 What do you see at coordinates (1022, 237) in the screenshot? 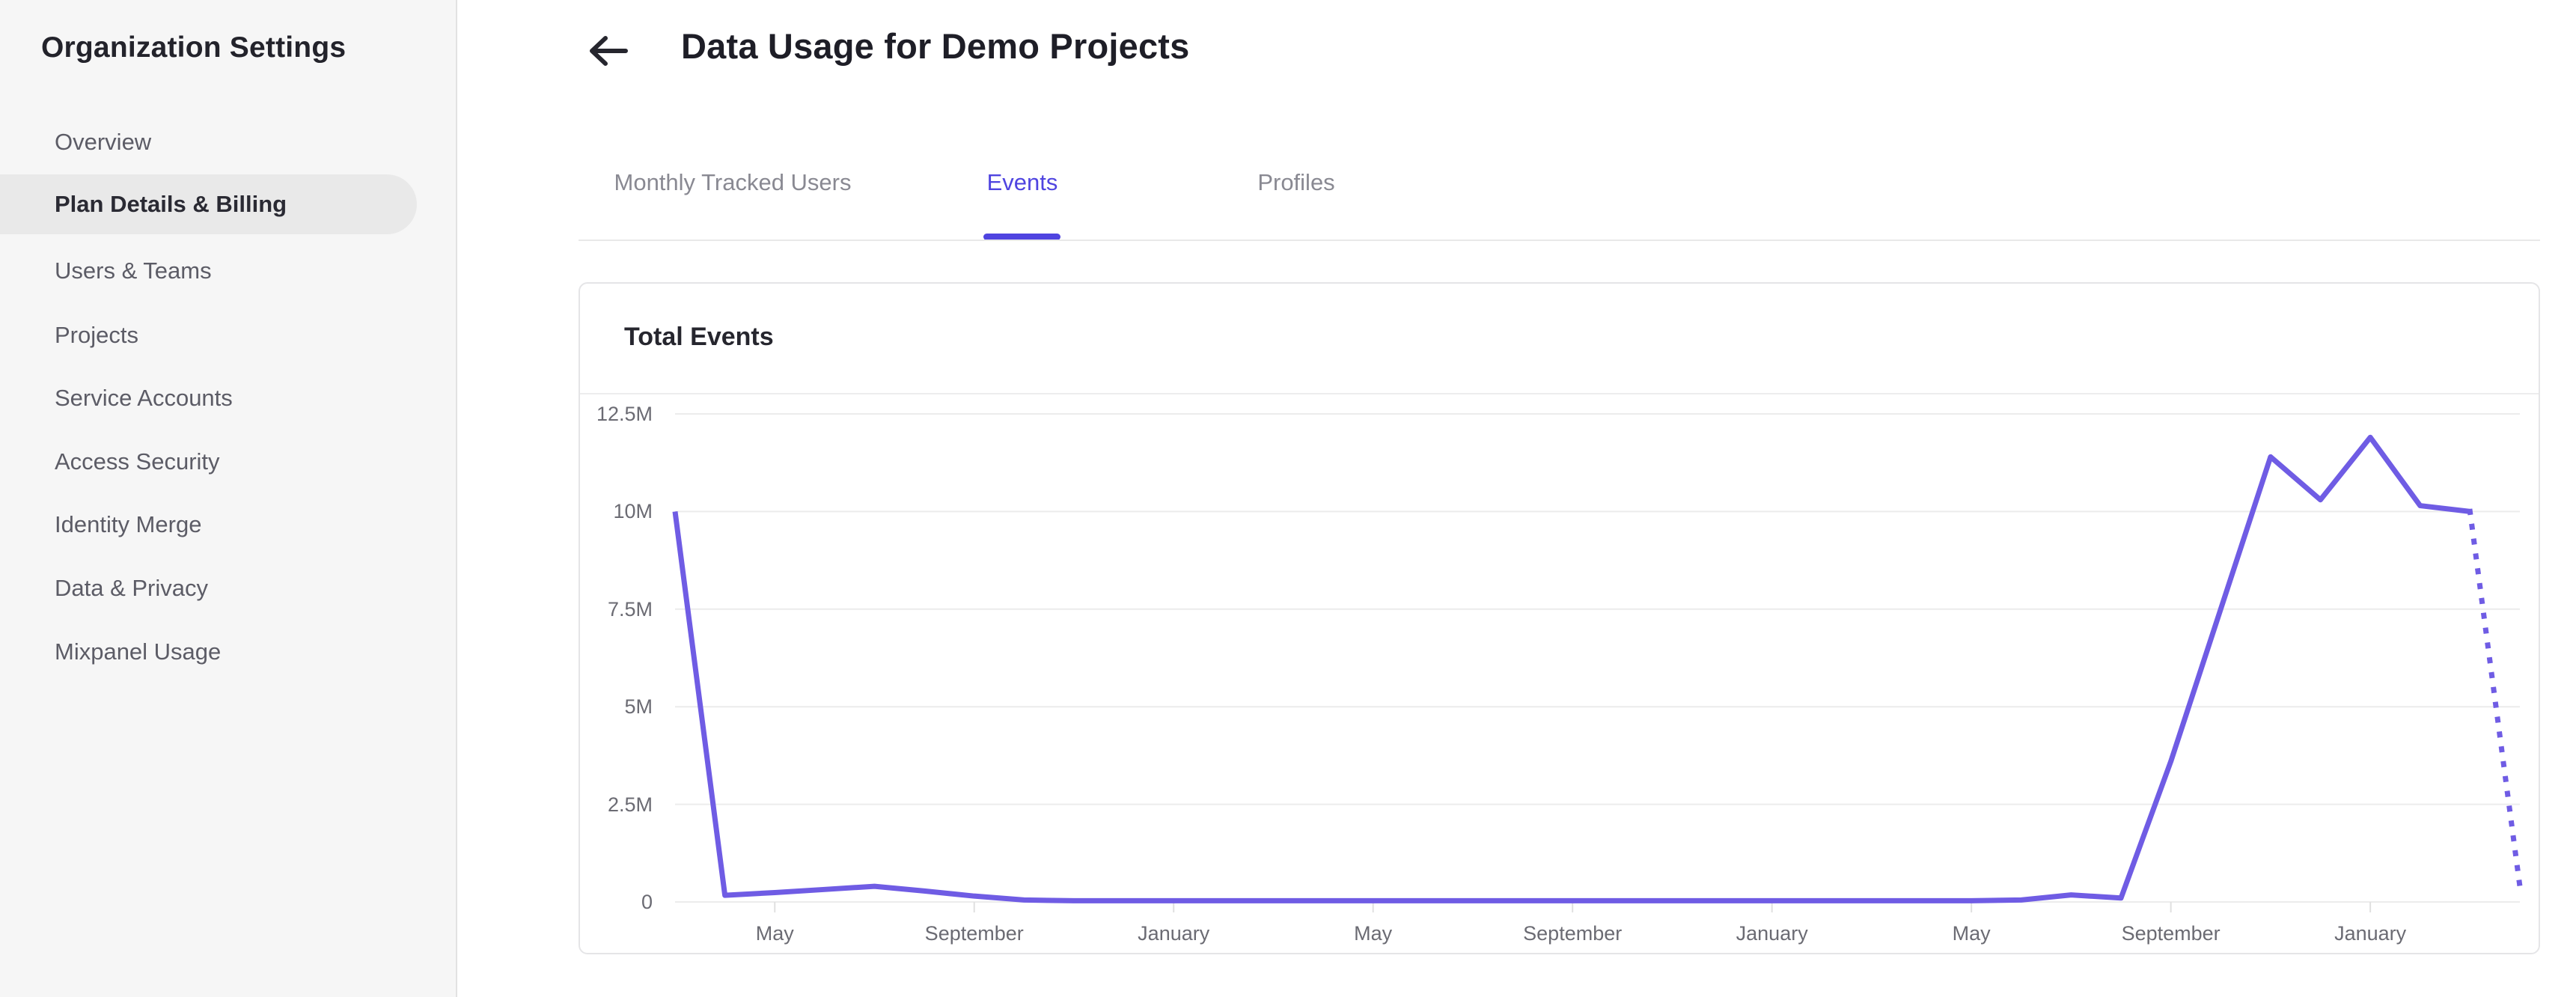
I see `active-tab-underline` at bounding box center [1022, 237].